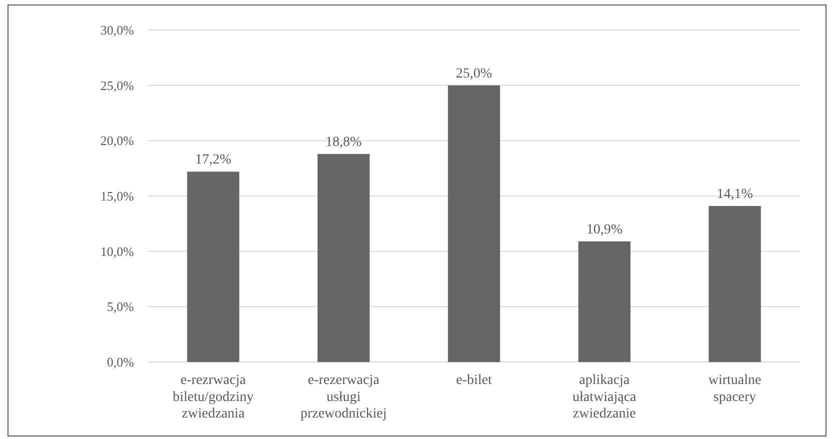 This screenshot has width=833, height=439. I want to click on x-tick-label: aplikacja ułatwiająca zwiedzanie, so click(605, 397).